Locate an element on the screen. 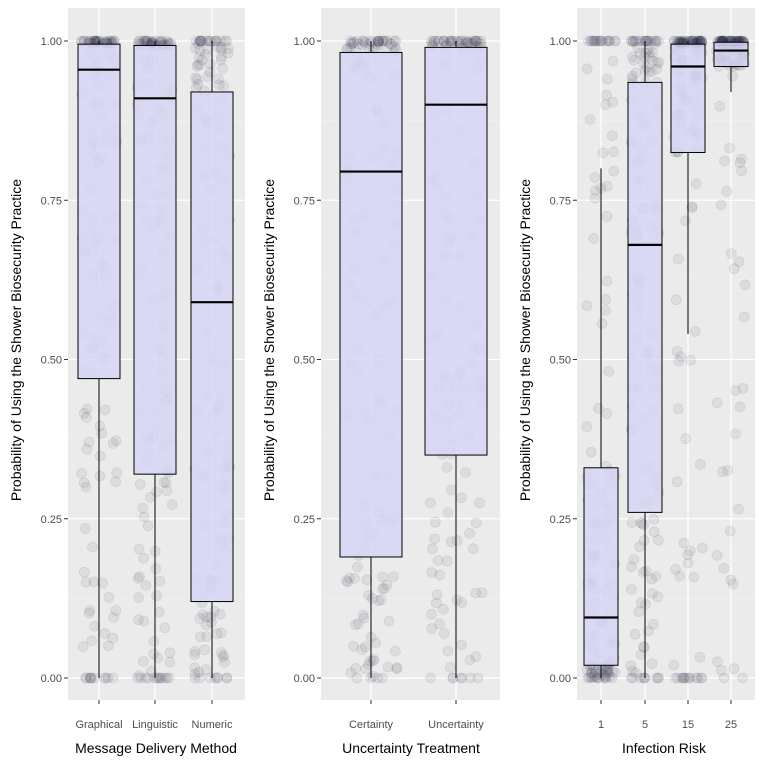 The image size is (765, 765). box-Uncertainty is located at coordinates (456, 359).